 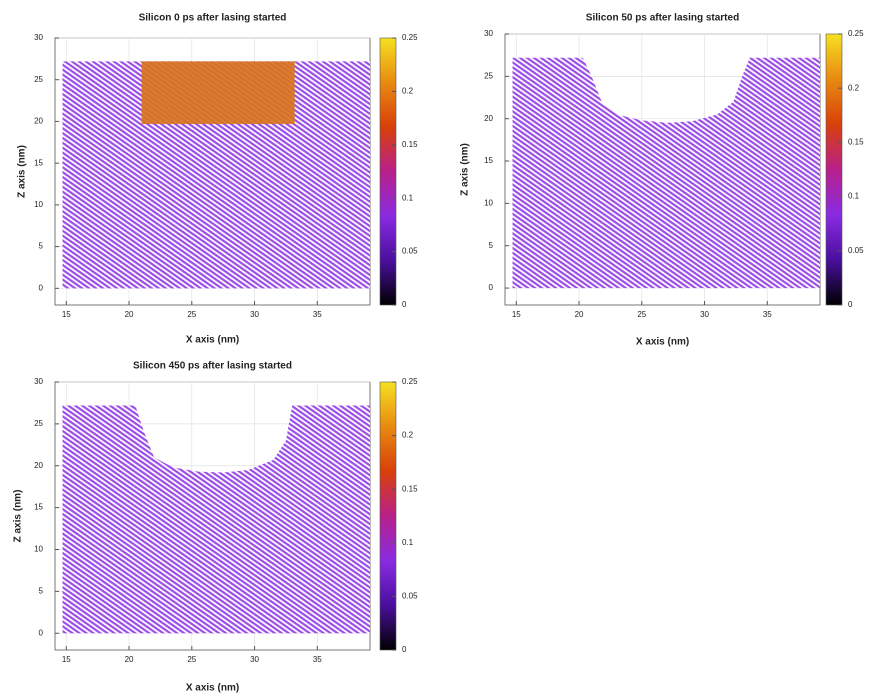 What do you see at coordinates (212, 366) in the screenshot?
I see `chart-title: Silicon 450 ps after lasing started` at bounding box center [212, 366].